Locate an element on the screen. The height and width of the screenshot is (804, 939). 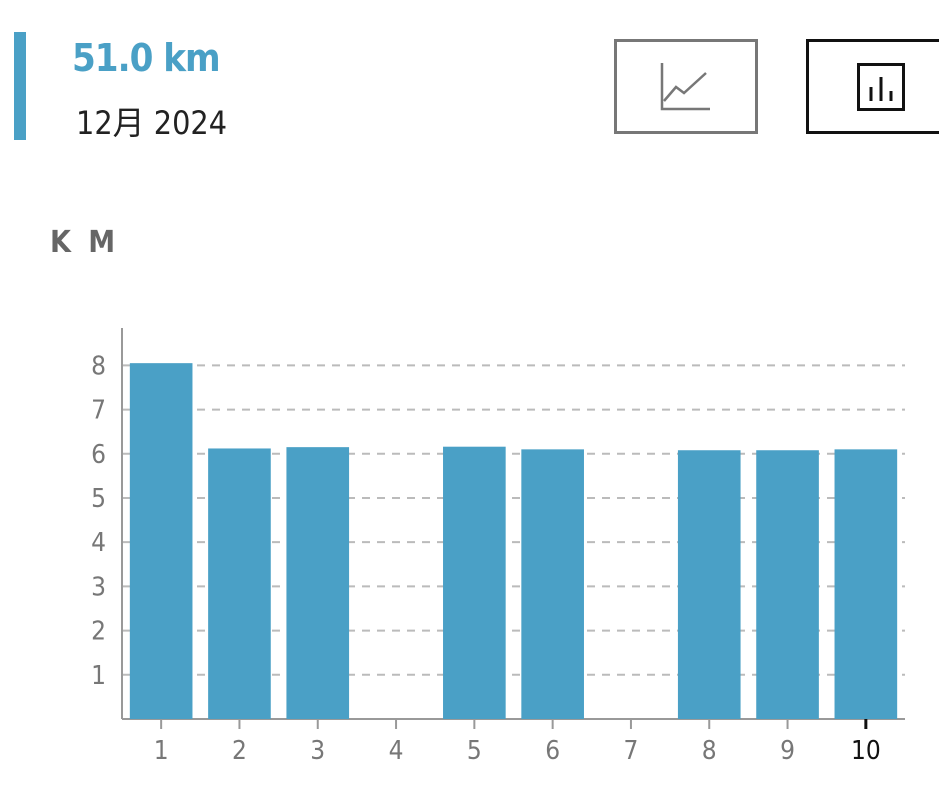
x-tick-label: 9 is located at coordinates (787, 751).